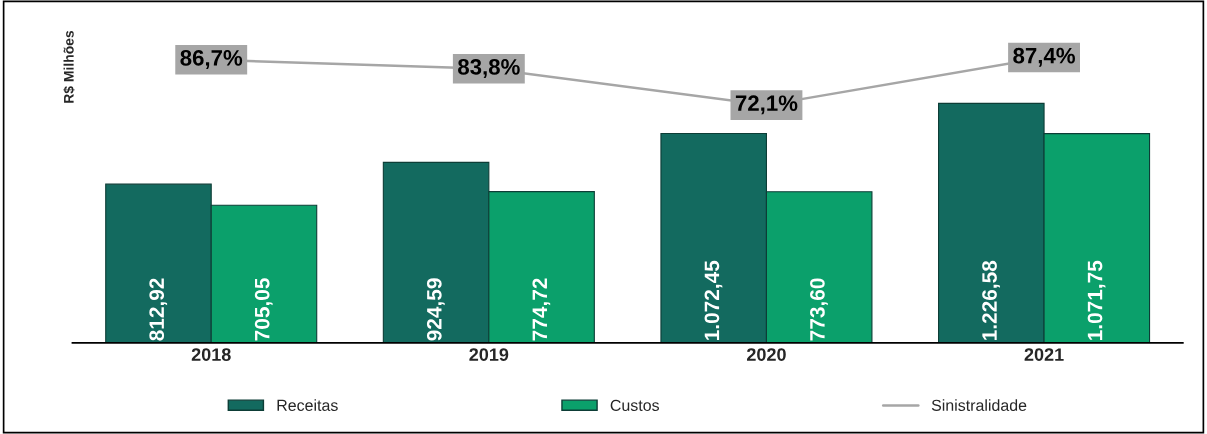  I want to click on data-label: 773,60, so click(819, 309).